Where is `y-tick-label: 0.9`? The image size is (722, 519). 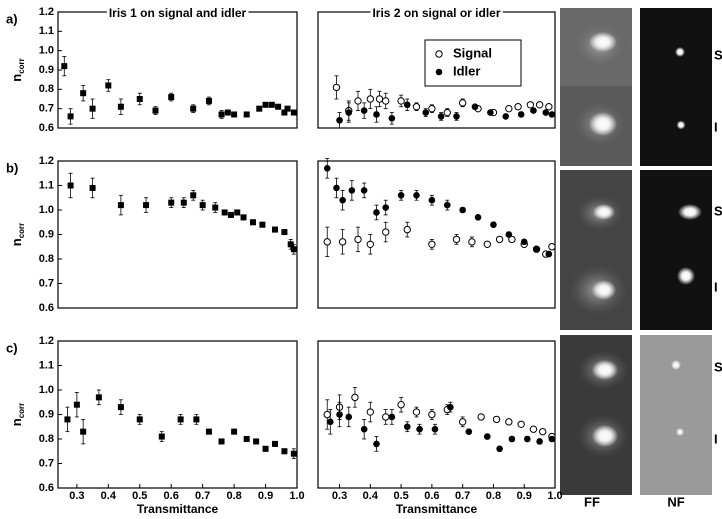 y-tick-label: 0.9 is located at coordinates (46, 414).